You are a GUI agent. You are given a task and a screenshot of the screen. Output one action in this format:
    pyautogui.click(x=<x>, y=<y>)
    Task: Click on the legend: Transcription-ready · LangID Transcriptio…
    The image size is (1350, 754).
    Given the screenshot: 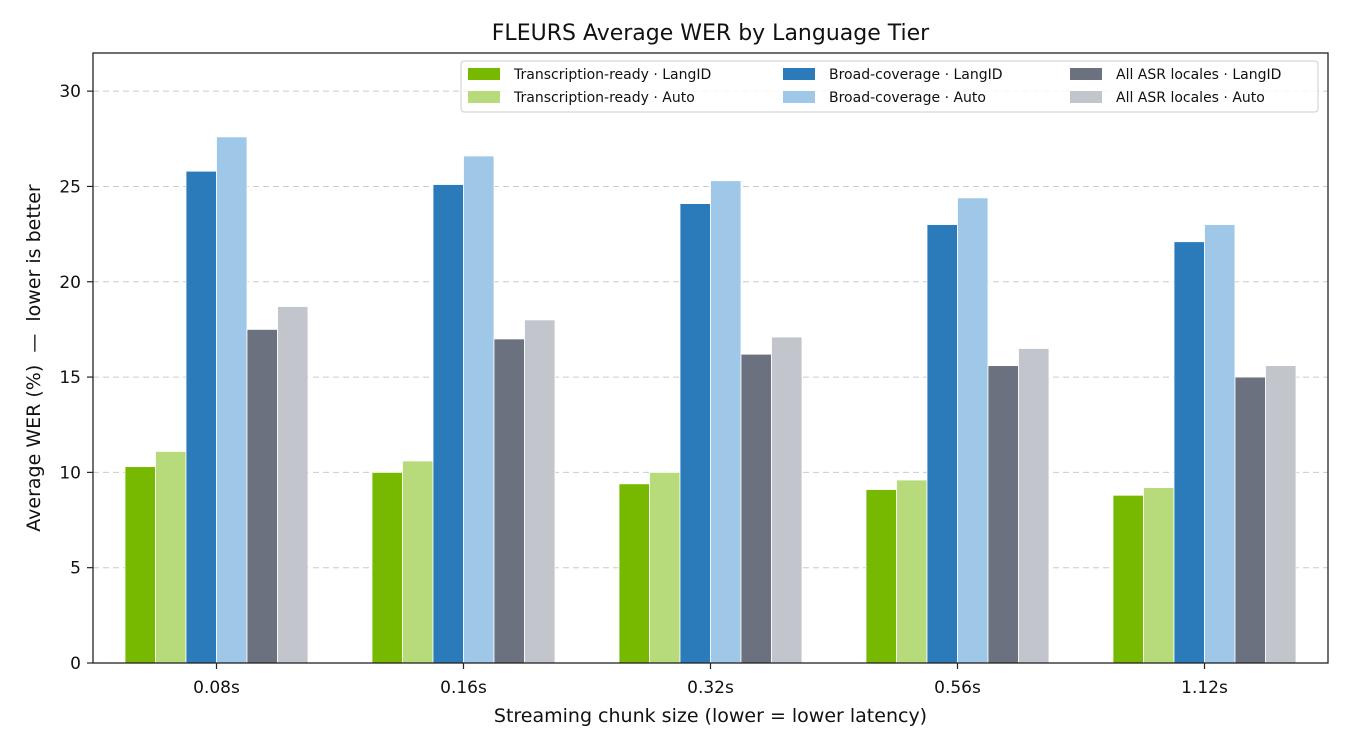 What is the action you would take?
    pyautogui.click(x=889, y=86)
    